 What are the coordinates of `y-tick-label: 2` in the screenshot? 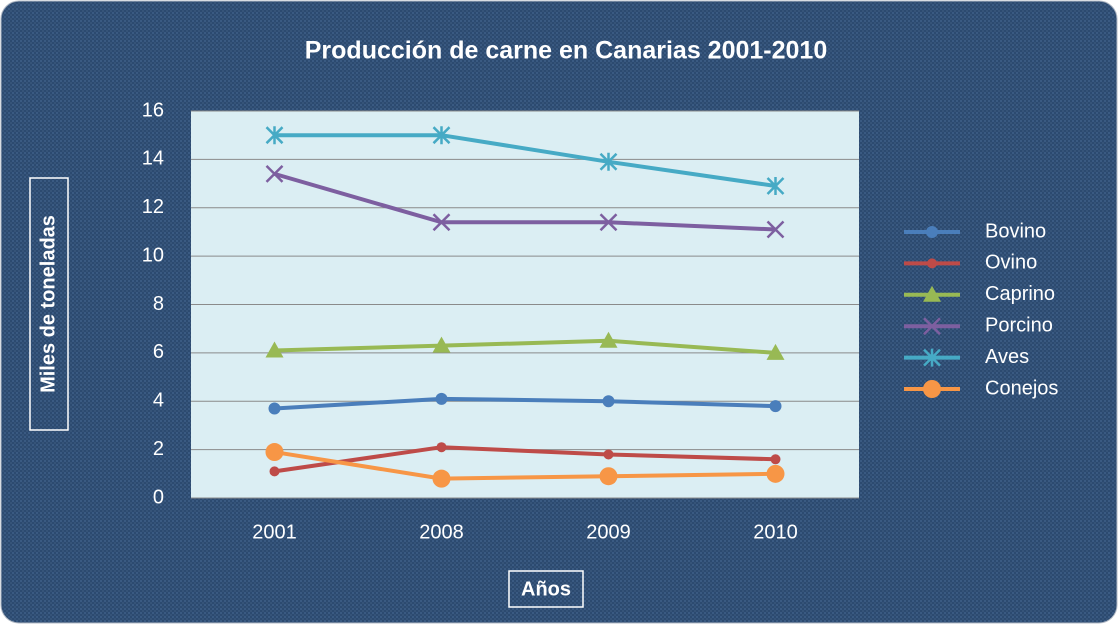 It's located at (158, 449).